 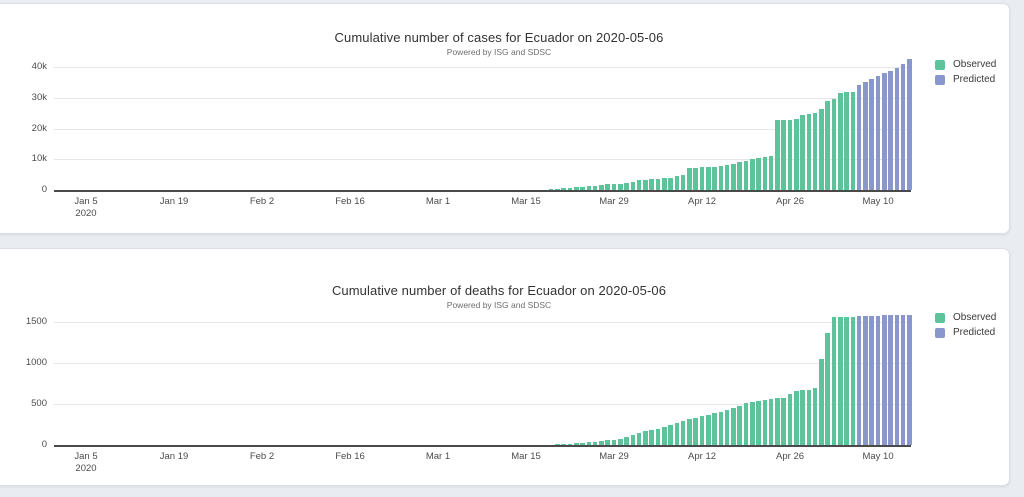 I want to click on predicted-swatch-icon, so click(x=940, y=79).